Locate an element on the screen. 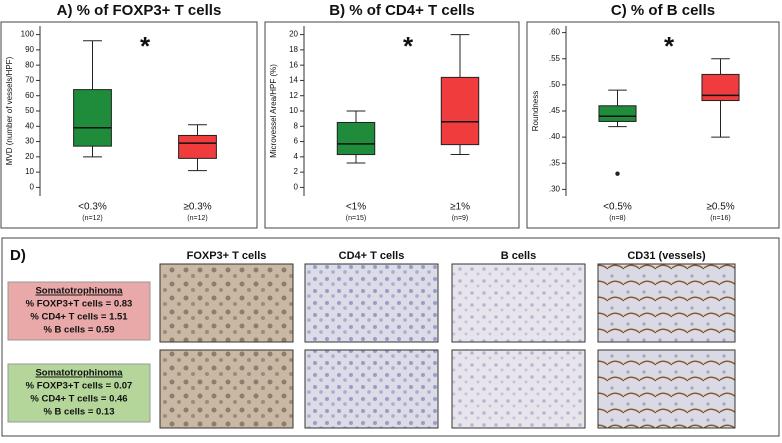 Image resolution: width=782 pixels, height=443 pixels. y-tick-label: 4 is located at coordinates (296, 156).